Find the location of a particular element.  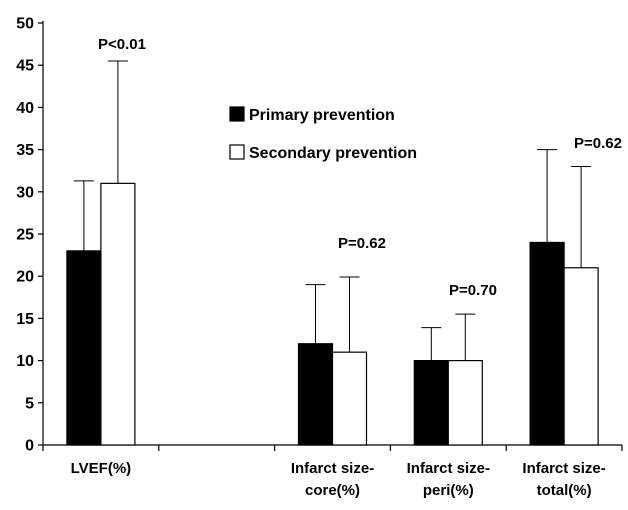

category-label-4-1: total(%) is located at coordinates (564, 490).